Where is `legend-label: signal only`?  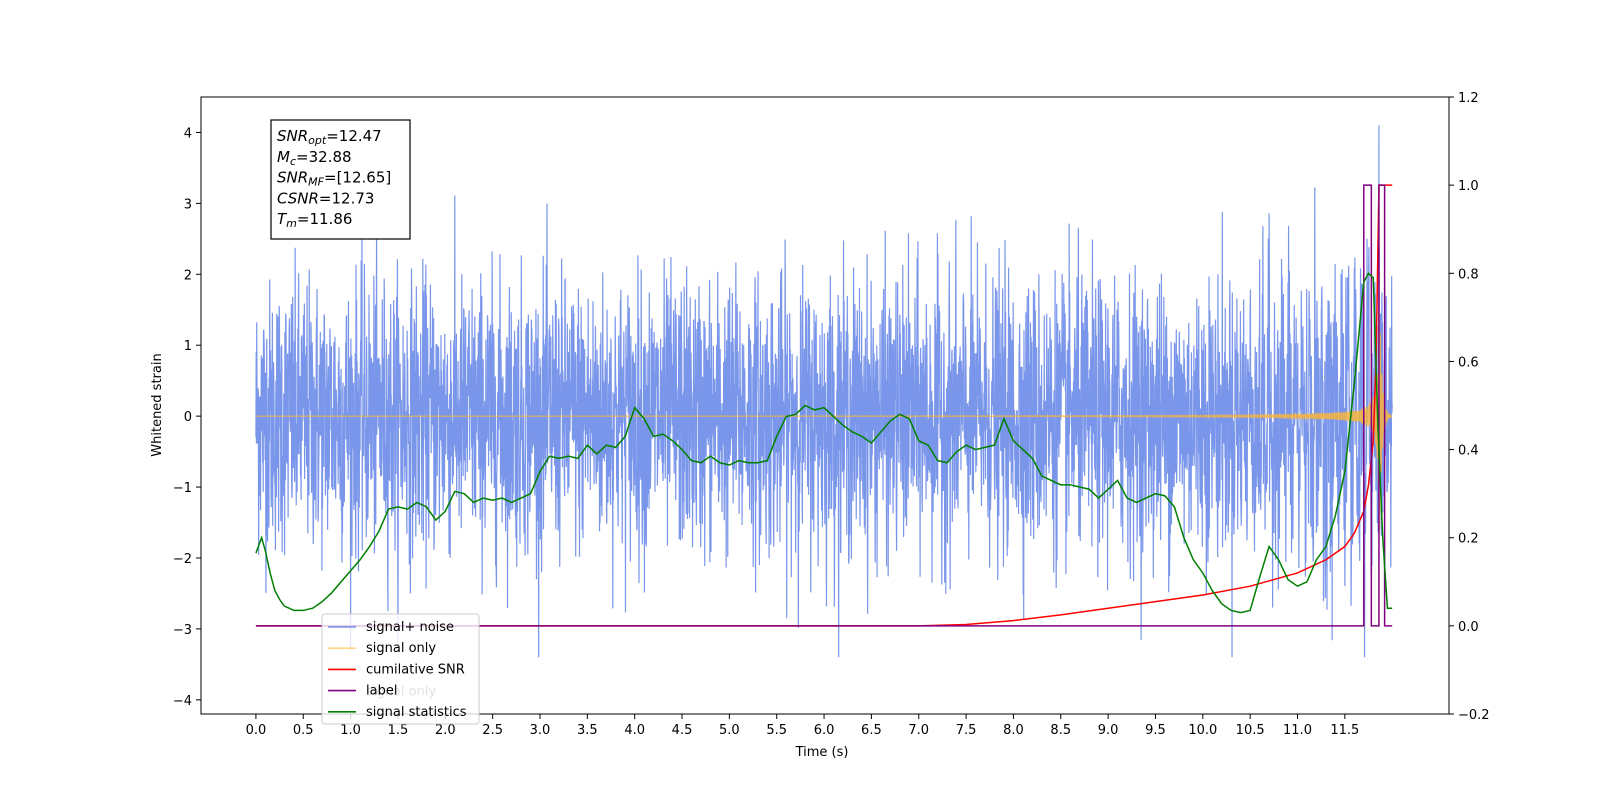 legend-label: signal only is located at coordinates (401, 648).